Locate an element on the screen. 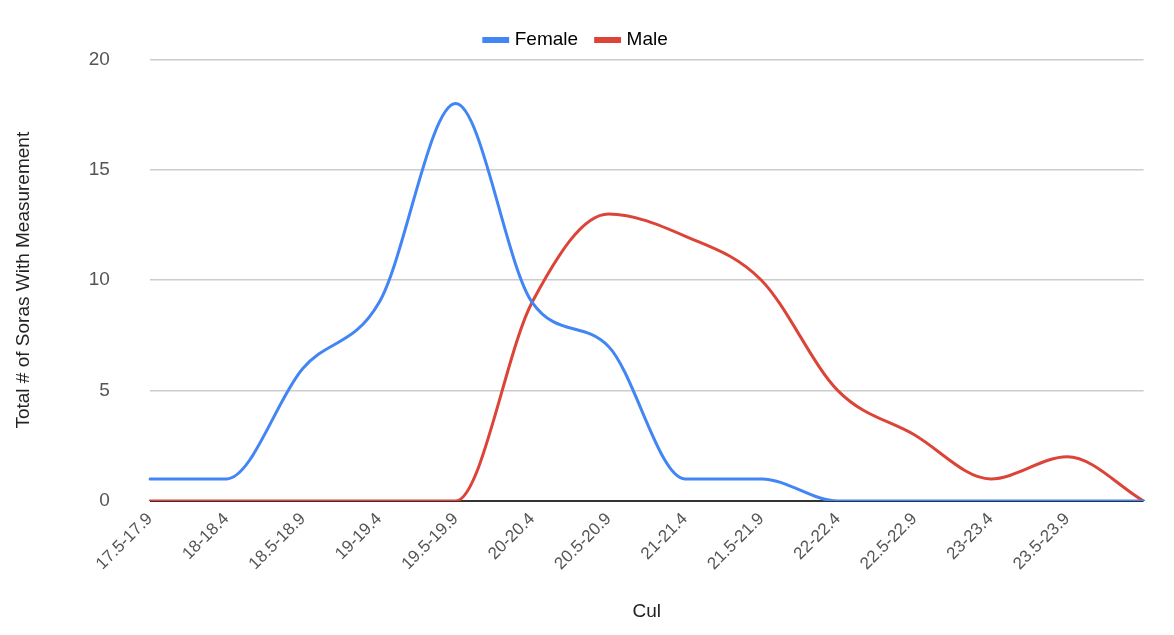 The image size is (1174, 635). y-tick-label: 20 is located at coordinates (99, 58).